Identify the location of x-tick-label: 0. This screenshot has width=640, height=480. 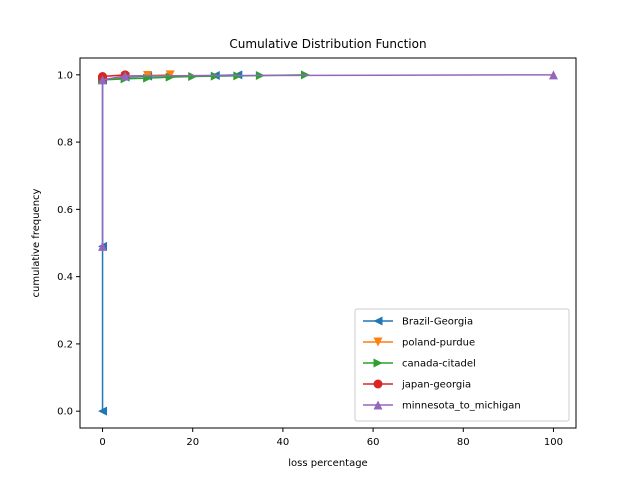
(102, 442).